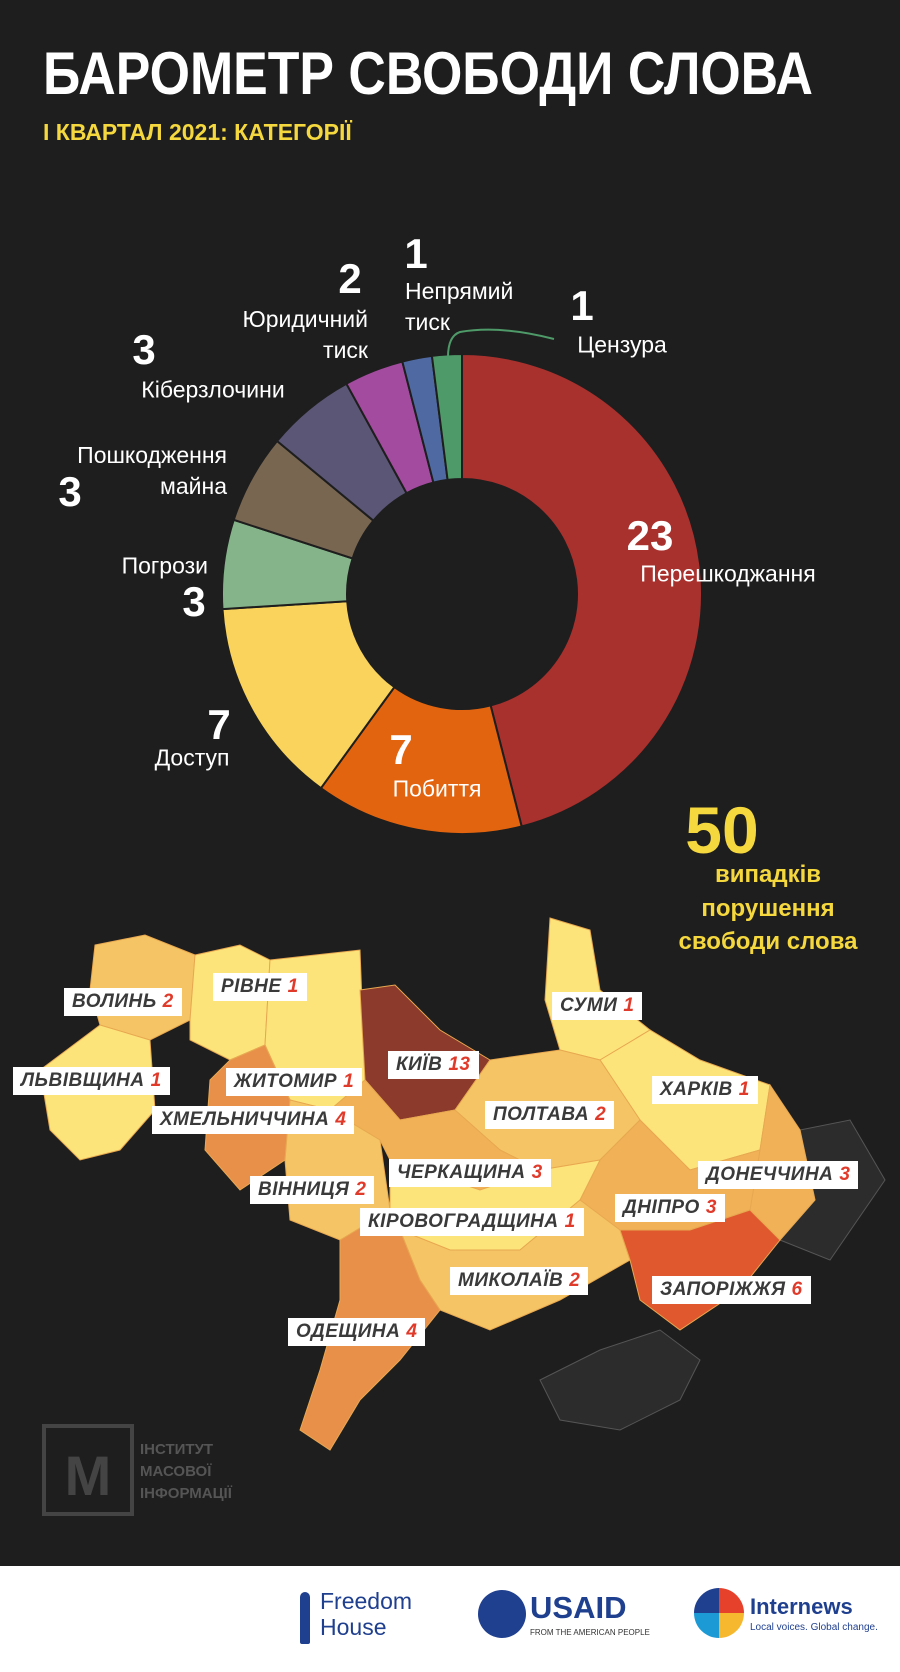 The image size is (900, 1672). I want to click on watermark-text: МАСОВОЇ, so click(176, 1471).